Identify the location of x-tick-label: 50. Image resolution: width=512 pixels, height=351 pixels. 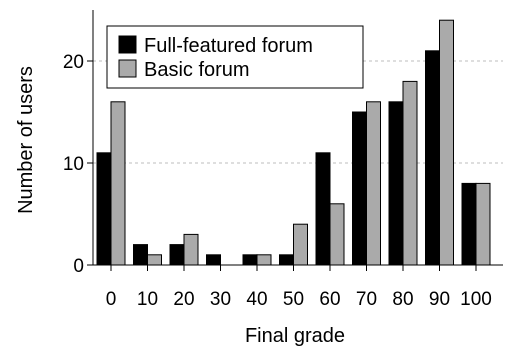
(293, 299).